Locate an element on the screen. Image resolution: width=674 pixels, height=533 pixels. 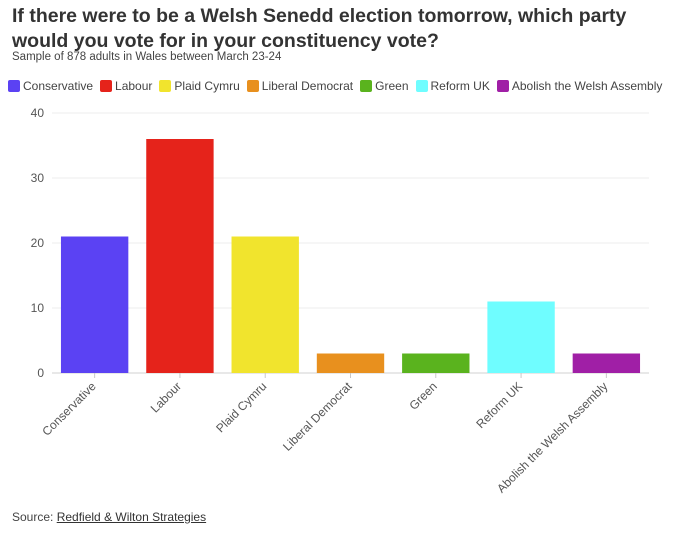
source-note: Source: Redfield & Wilton Strategies is located at coordinates (109, 517).